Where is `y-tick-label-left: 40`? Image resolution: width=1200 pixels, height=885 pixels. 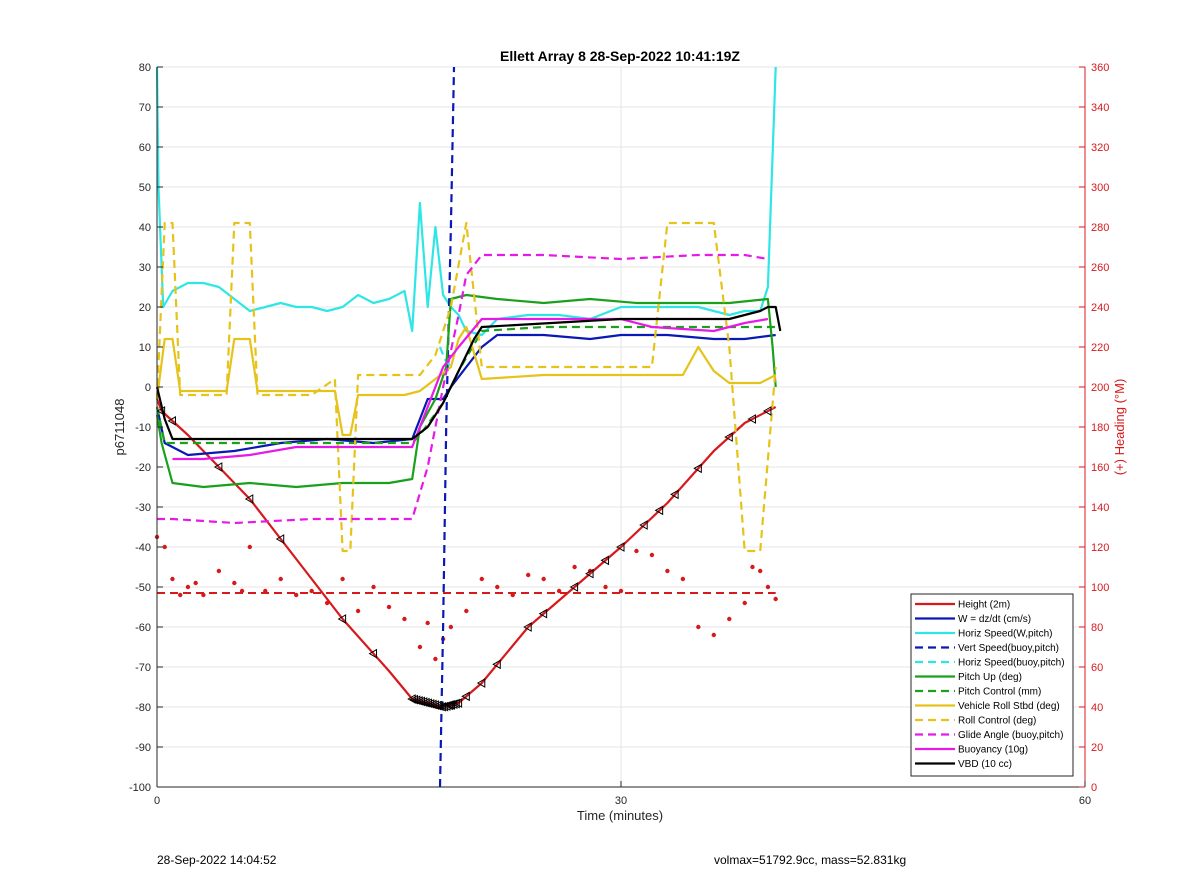 y-tick-label-left: 40 is located at coordinates (145, 228).